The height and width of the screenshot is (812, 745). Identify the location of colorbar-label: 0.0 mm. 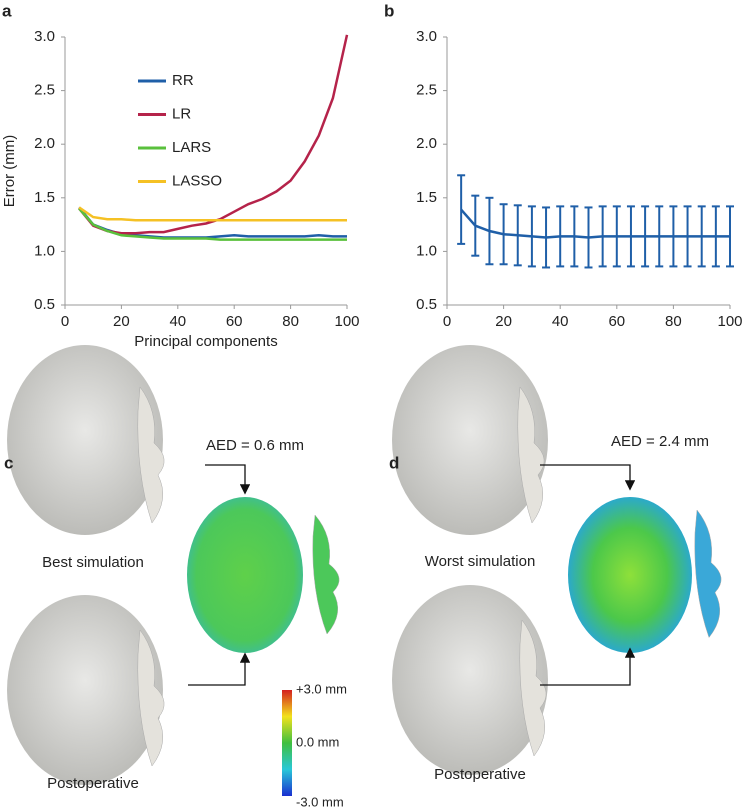
(317, 741).